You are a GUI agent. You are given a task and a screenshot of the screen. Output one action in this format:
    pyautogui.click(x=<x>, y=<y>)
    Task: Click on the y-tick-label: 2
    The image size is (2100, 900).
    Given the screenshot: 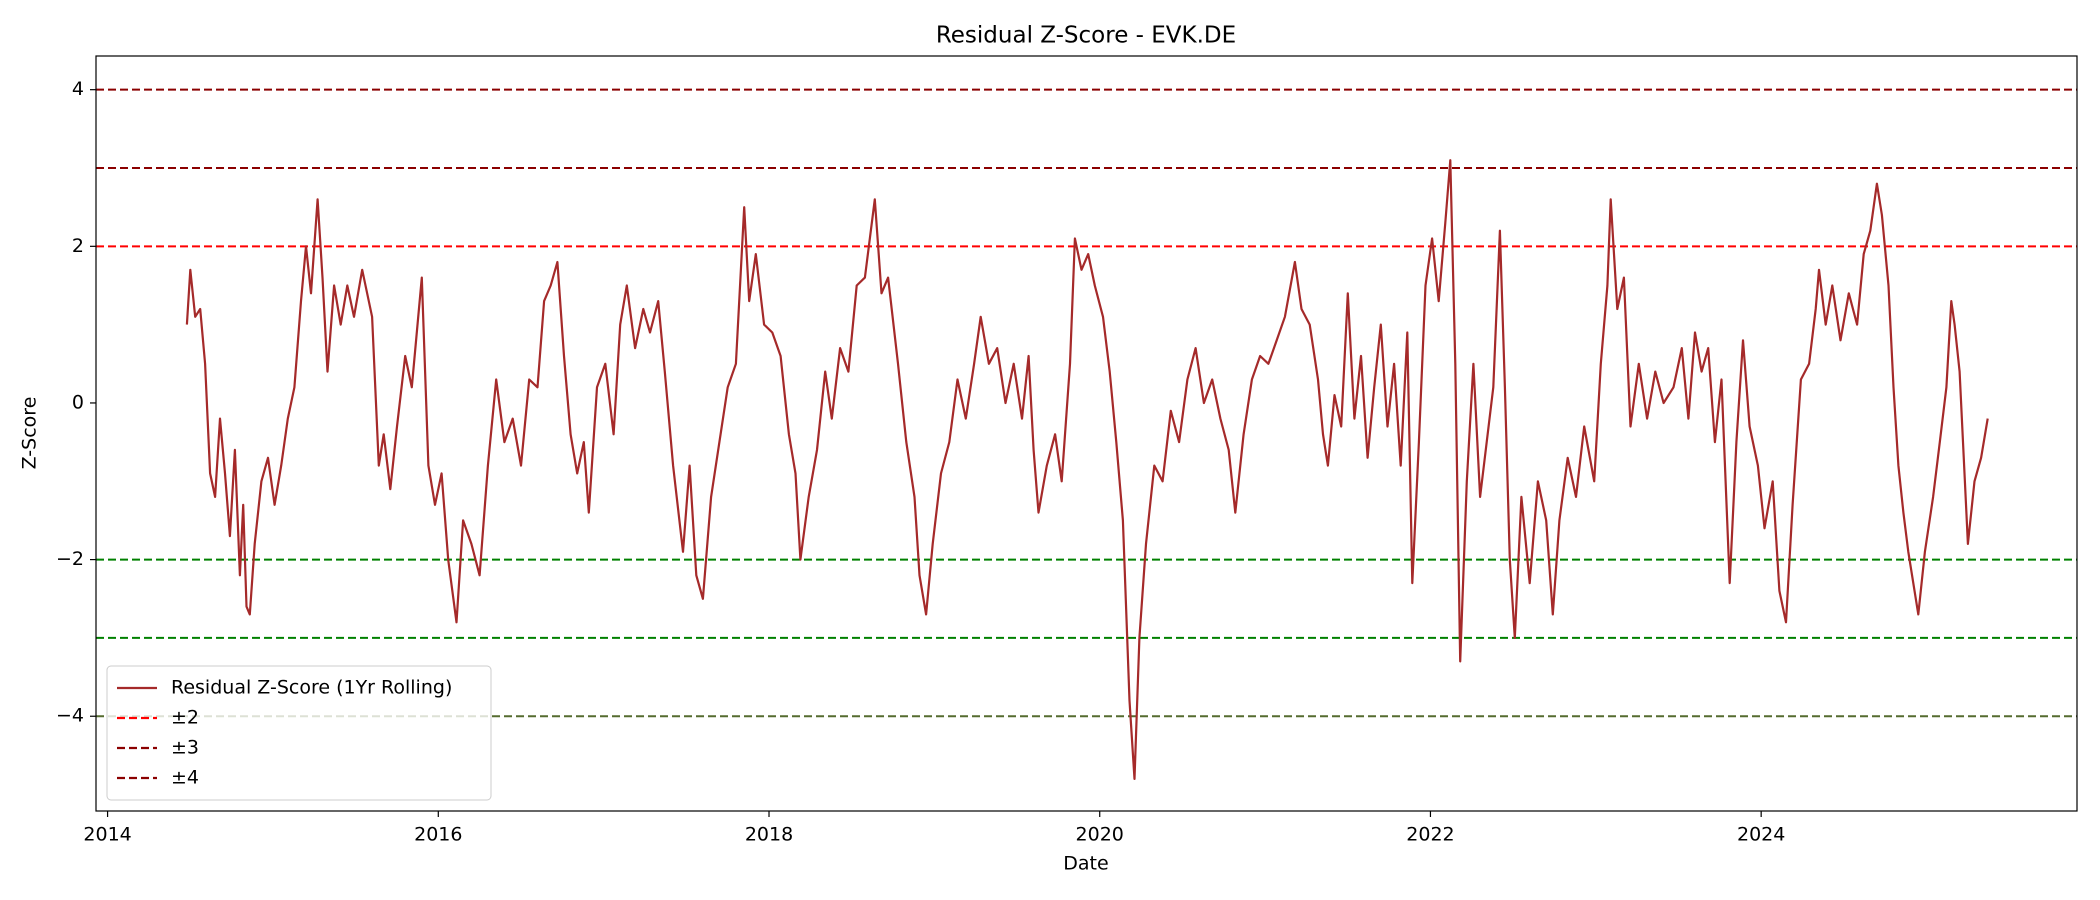 What is the action you would take?
    pyautogui.click(x=78, y=246)
    